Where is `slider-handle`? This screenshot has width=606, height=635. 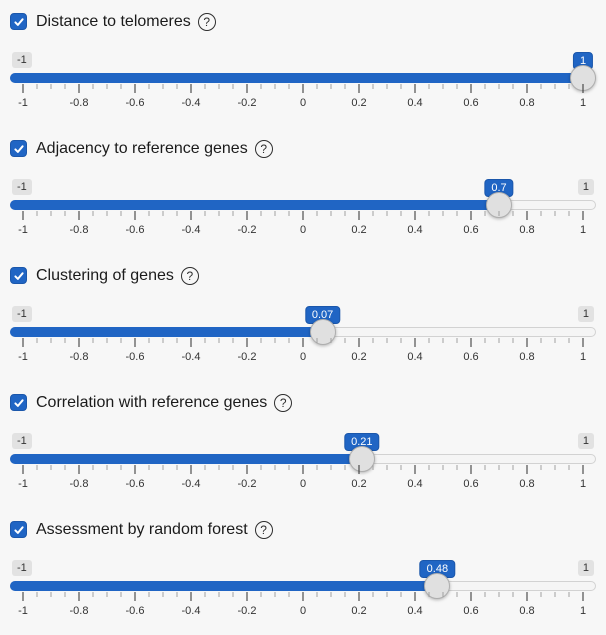 slider-handle is located at coordinates (361, 459).